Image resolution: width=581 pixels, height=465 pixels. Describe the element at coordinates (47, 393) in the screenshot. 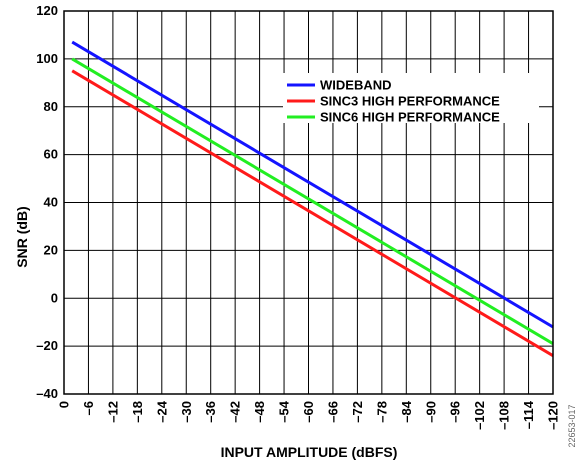

I see `y-tick-label: –40` at that location.